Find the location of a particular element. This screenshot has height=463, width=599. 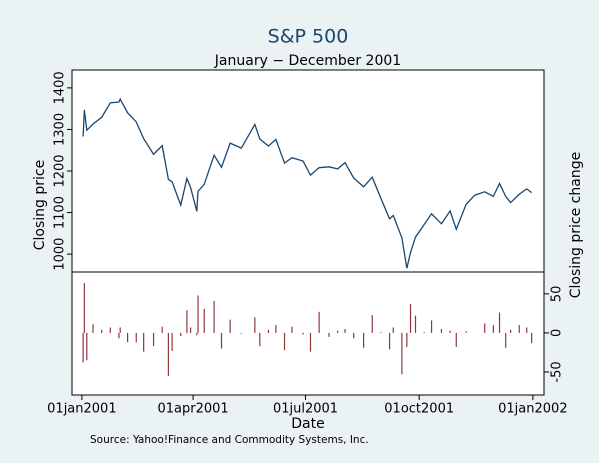

x-axis-title: Date is located at coordinates (307, 424).